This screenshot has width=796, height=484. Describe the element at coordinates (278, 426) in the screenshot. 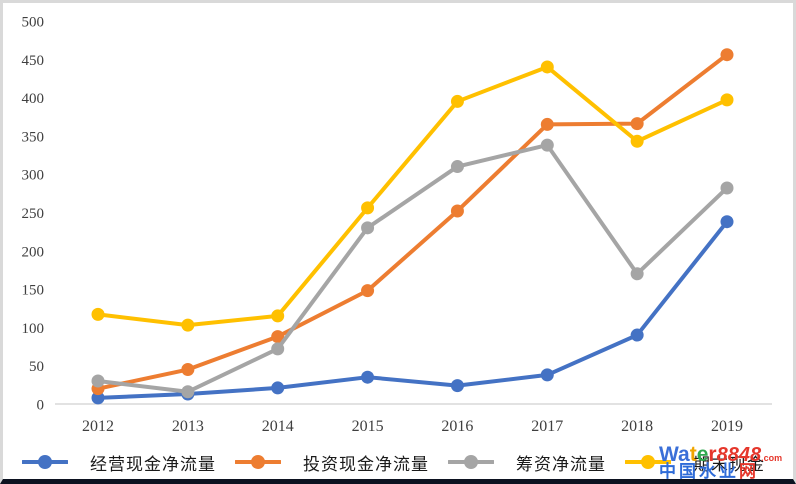

I see `svg-text: 2014` at that location.